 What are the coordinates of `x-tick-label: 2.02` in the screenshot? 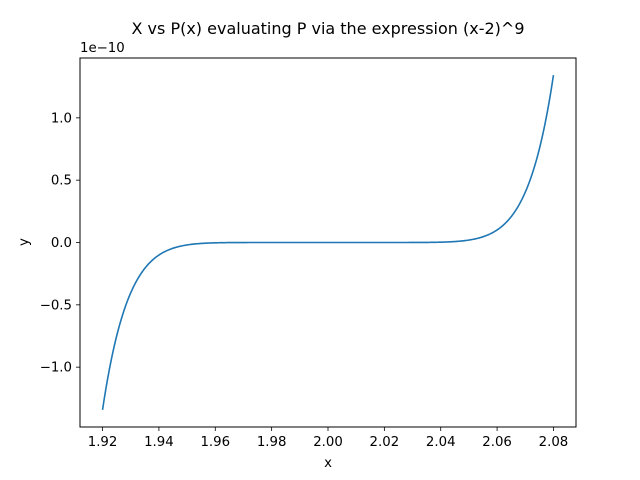 It's located at (385, 442).